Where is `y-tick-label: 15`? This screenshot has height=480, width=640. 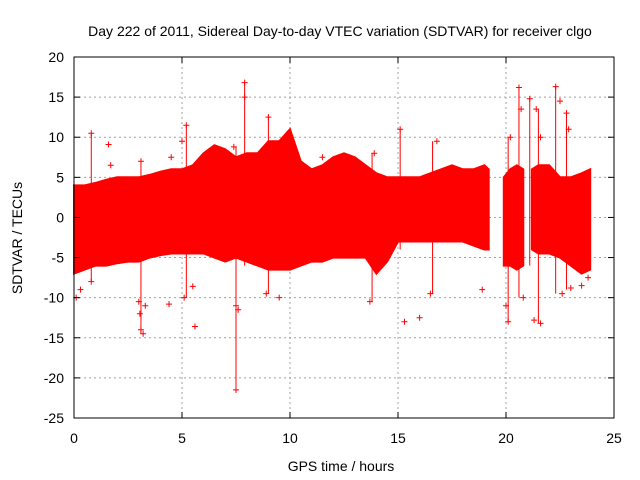 y-tick-label: 15 is located at coordinates (56, 97).